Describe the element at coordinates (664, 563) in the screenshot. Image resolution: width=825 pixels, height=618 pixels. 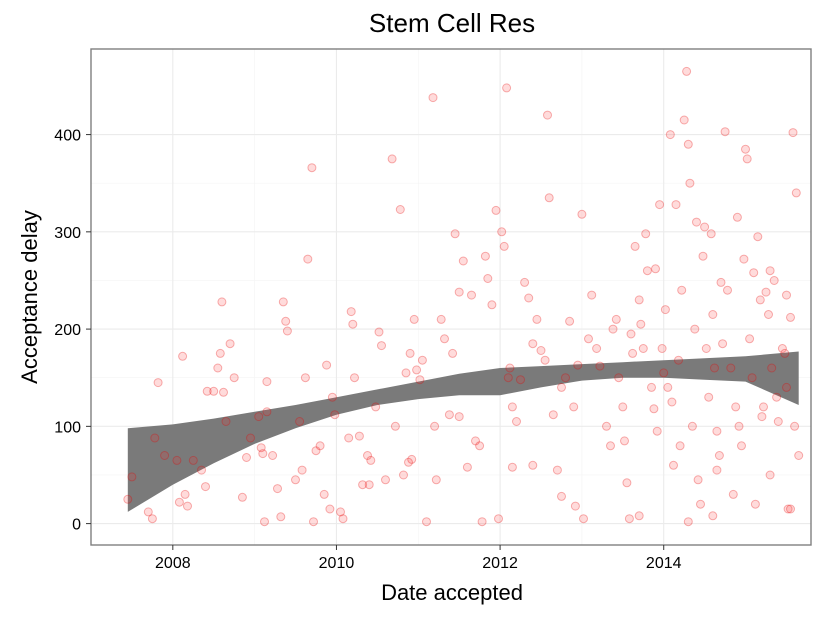
I see `x-tick-label: 2014` at that location.